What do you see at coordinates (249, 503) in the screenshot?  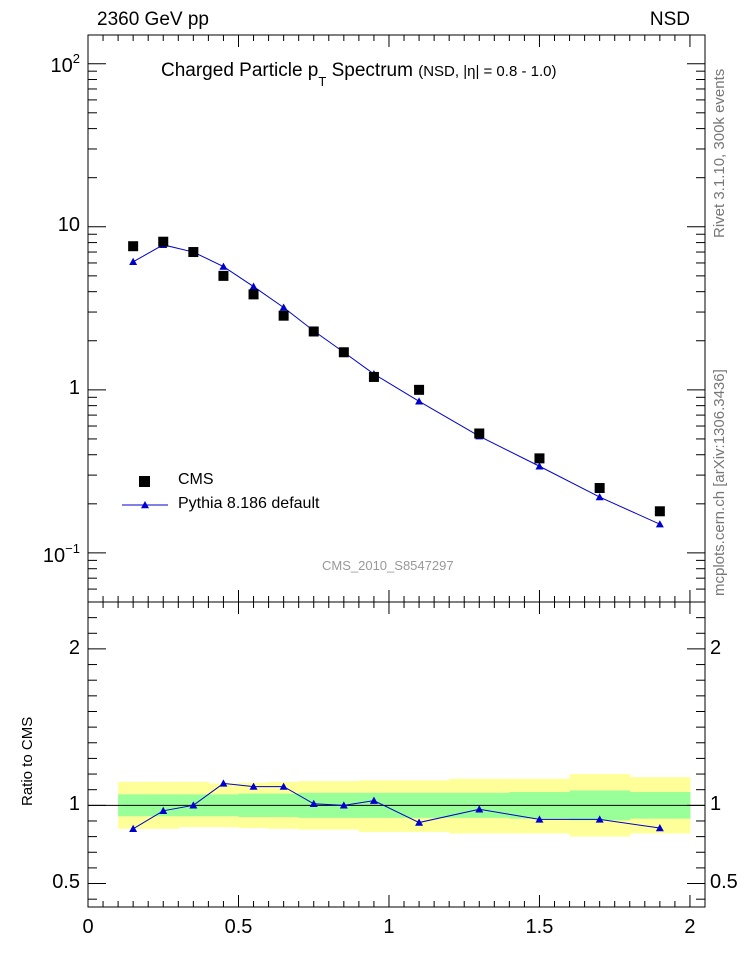 I see `legend-pythia-label: Pythia 8.186 default` at bounding box center [249, 503].